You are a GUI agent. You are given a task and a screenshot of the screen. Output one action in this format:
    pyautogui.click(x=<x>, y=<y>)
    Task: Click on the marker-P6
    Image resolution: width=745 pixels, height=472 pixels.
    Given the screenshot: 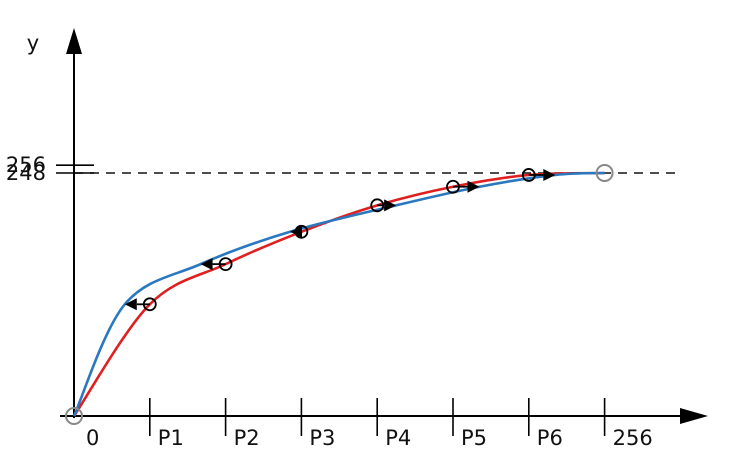 What is the action you would take?
    pyautogui.click(x=528, y=175)
    